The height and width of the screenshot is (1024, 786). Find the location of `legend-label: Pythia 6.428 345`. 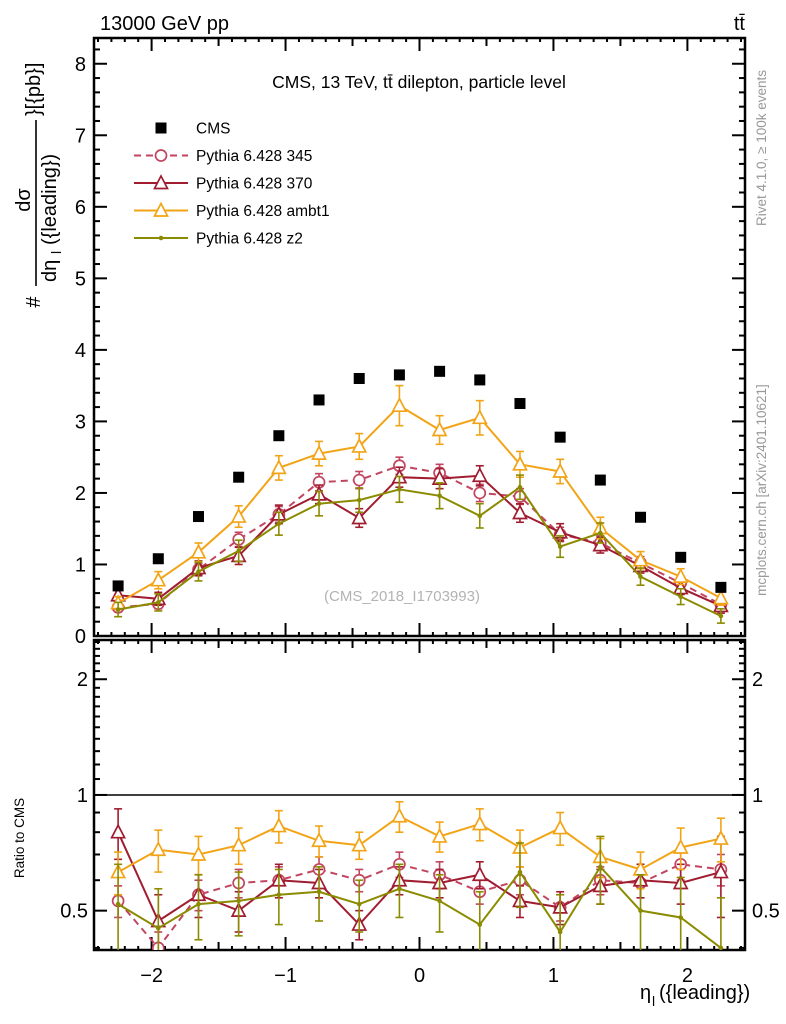

legend-label: Pythia 6.428 345 is located at coordinates (254, 156).